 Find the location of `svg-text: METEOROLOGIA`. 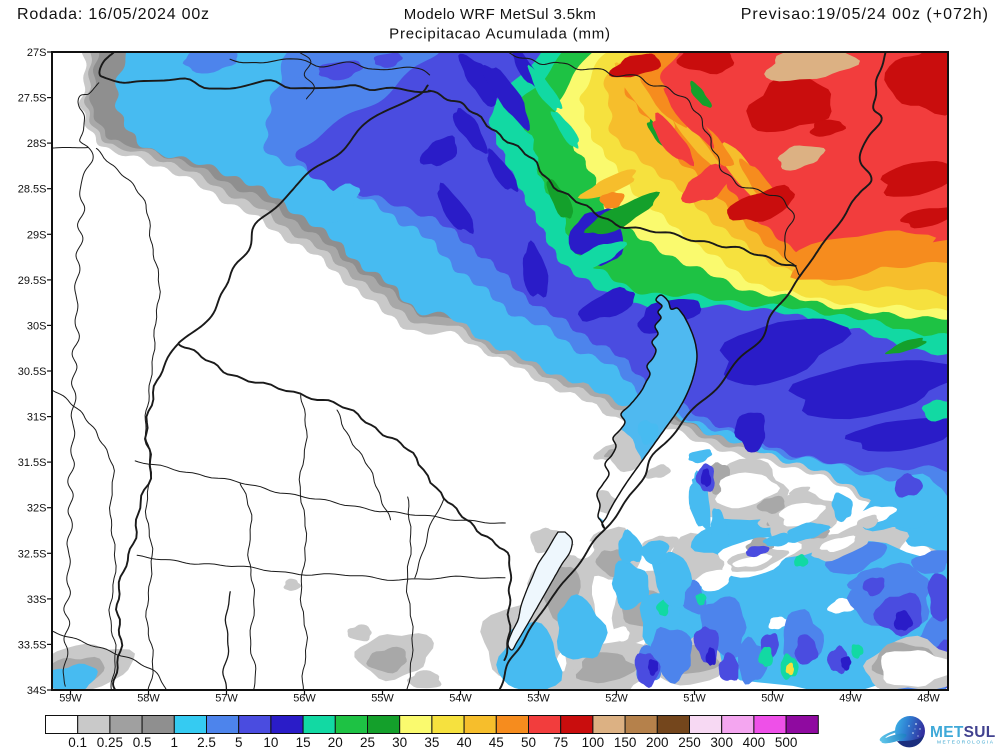

svg-text: METEOROLOGIA is located at coordinates (966, 743).